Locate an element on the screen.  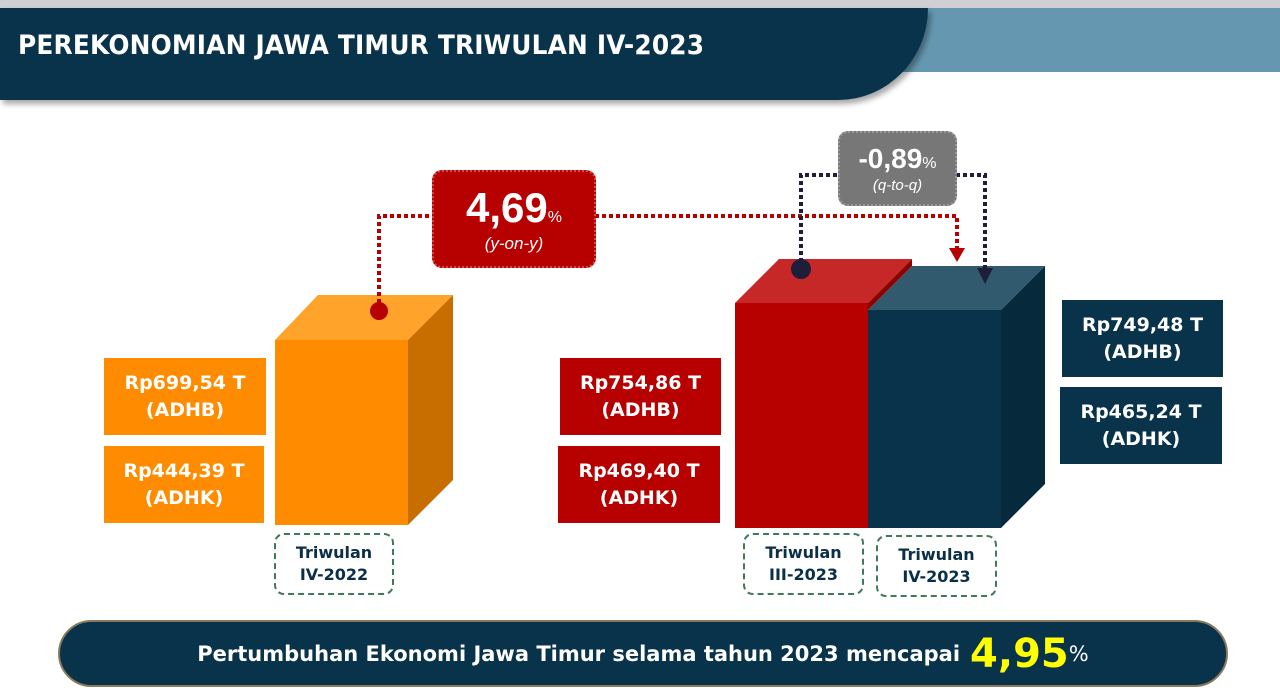
qtq-connector is located at coordinates (893, 222).